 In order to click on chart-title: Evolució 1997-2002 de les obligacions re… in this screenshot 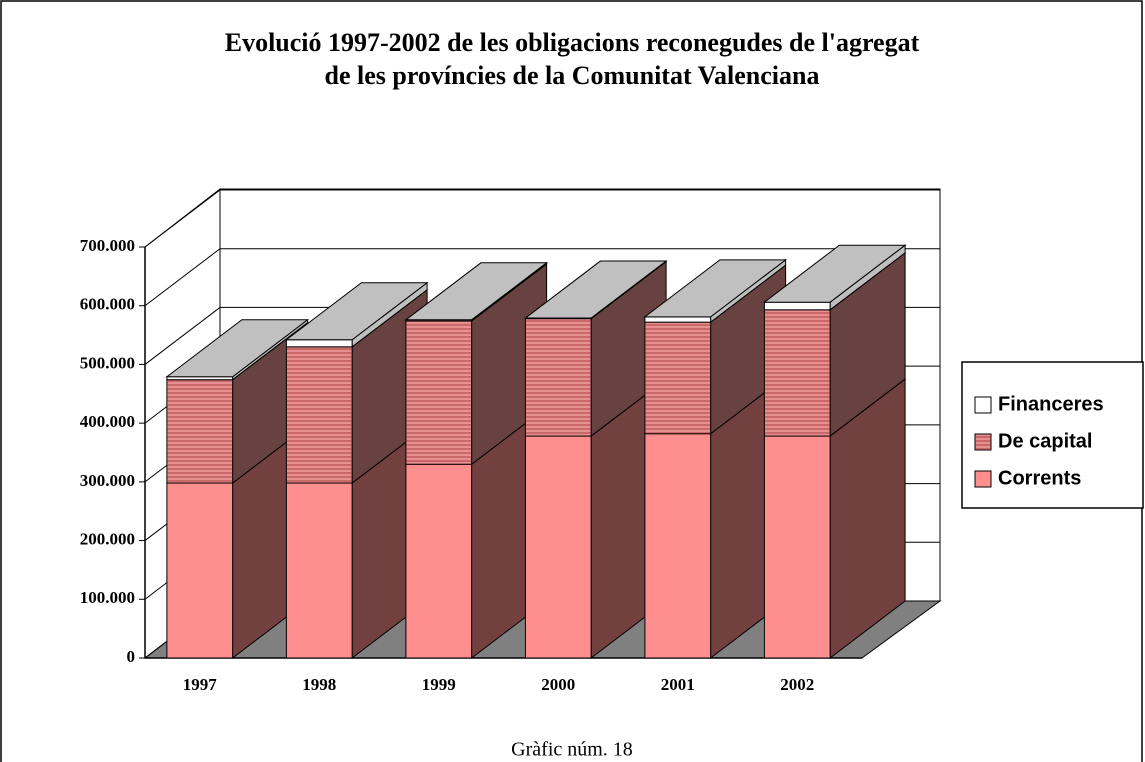, I will do `click(572, 42)`.